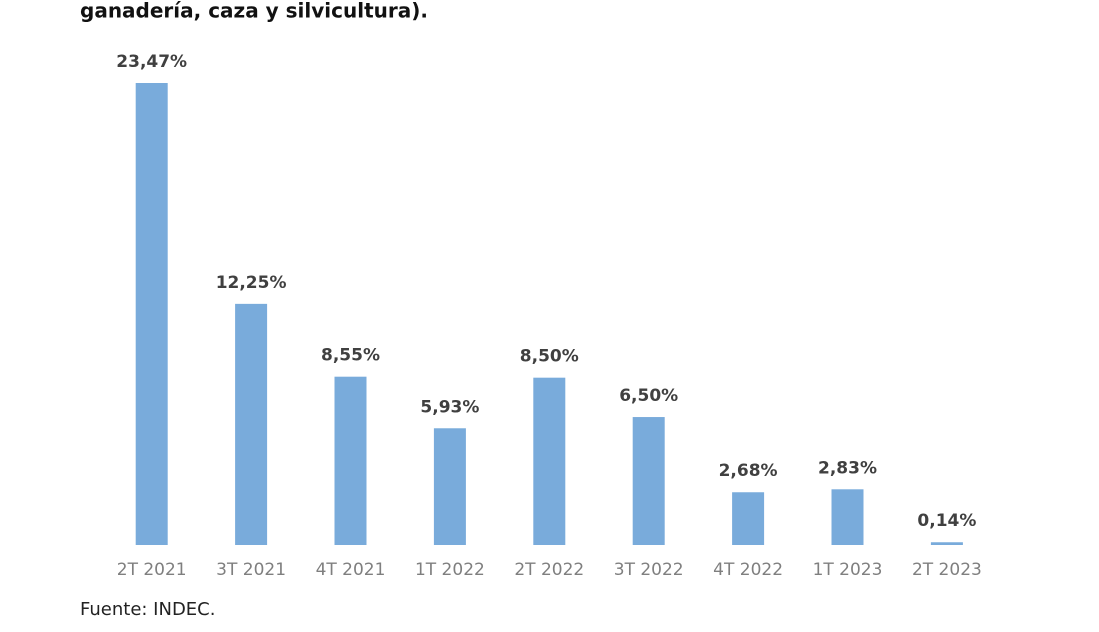 The image size is (1099, 632). What do you see at coordinates (351, 570) in the screenshot?
I see `x-tick-label: 4T 2021` at bounding box center [351, 570].